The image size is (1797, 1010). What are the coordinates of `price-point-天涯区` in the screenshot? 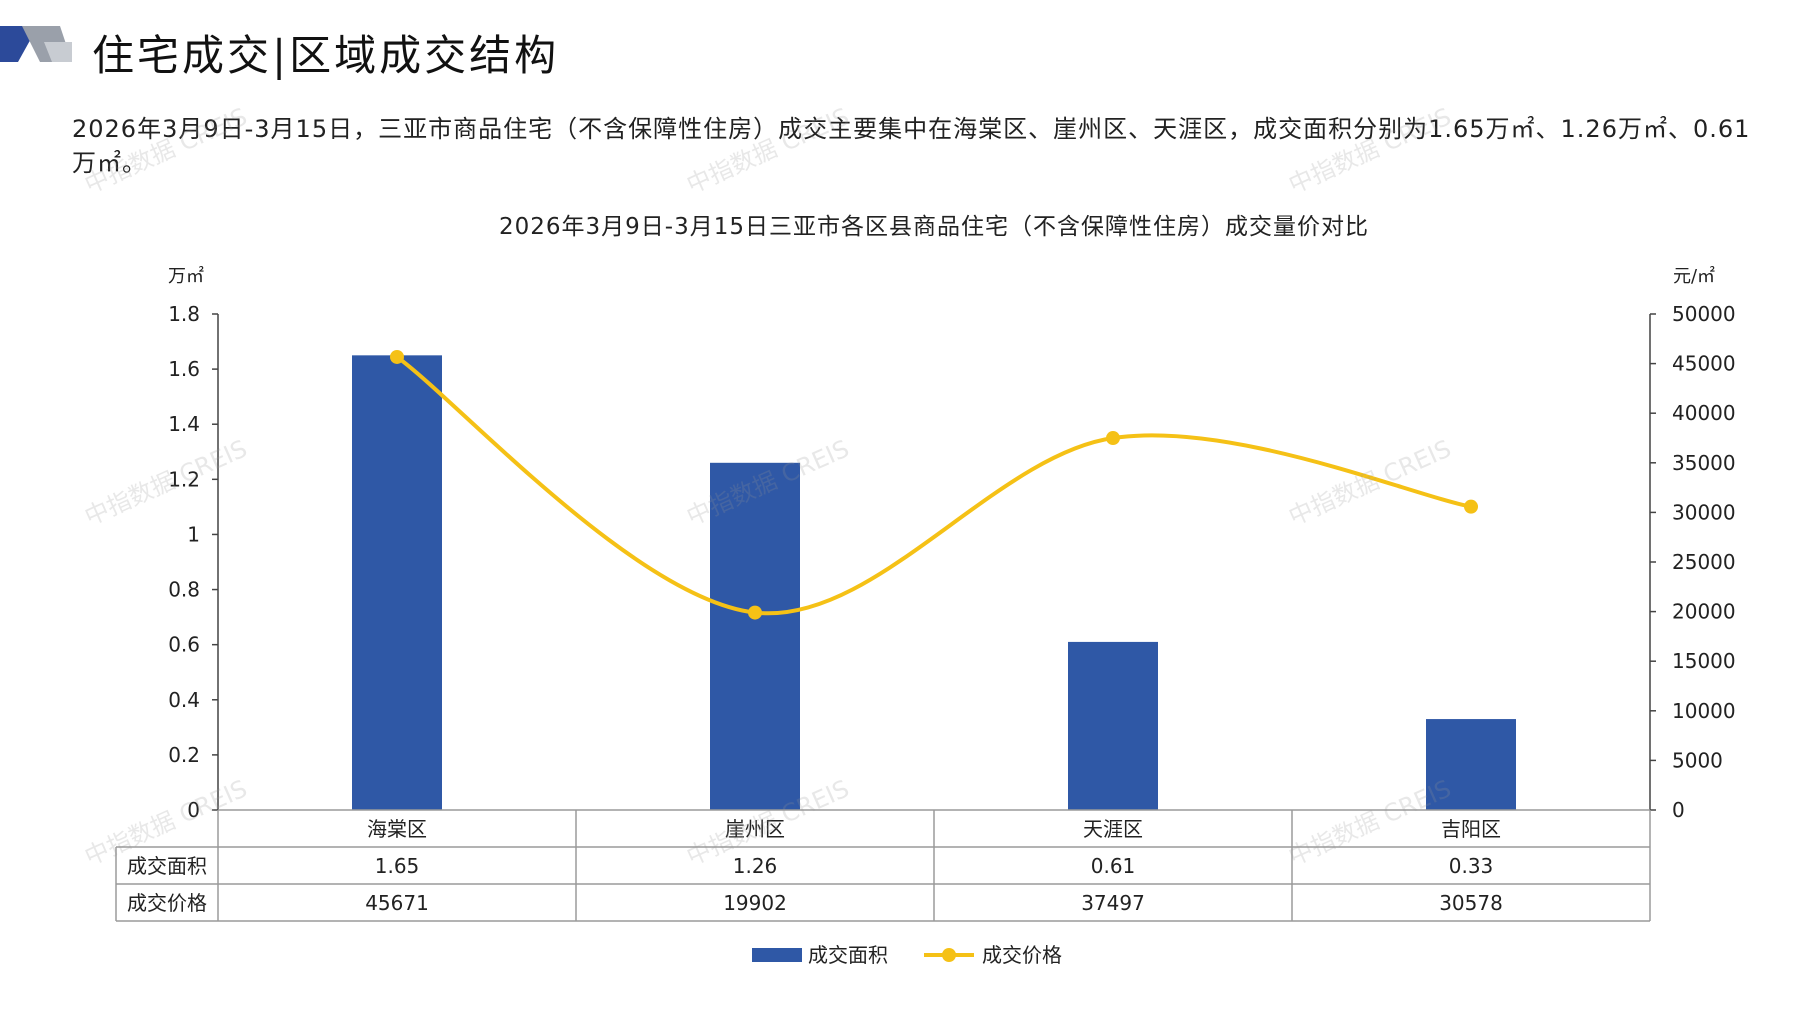 It's located at (1113, 438).